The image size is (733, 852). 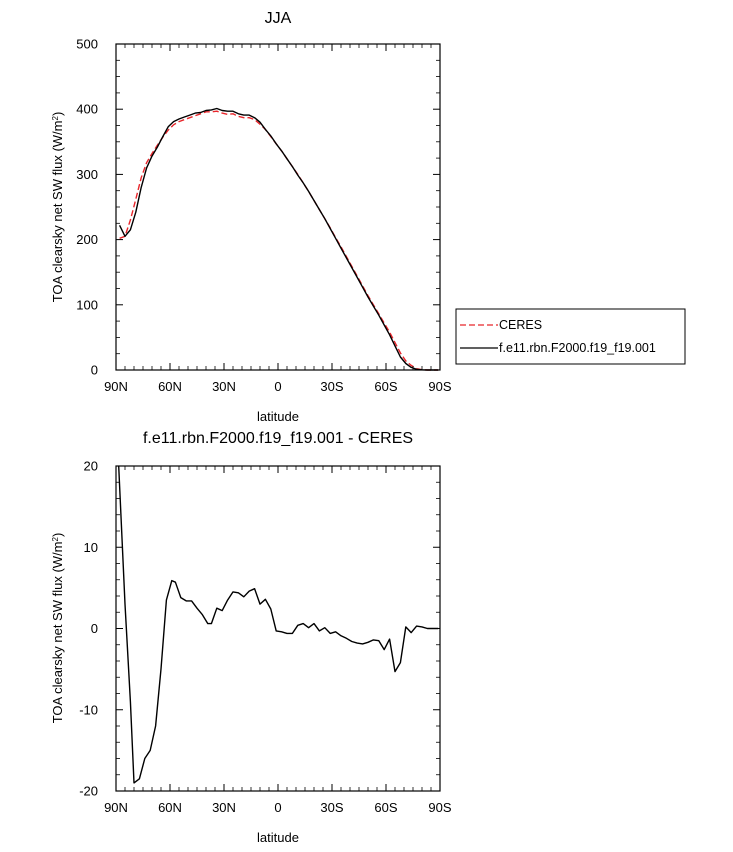 I want to click on bottom-x-tick-label: 30S, so click(x=331, y=807).